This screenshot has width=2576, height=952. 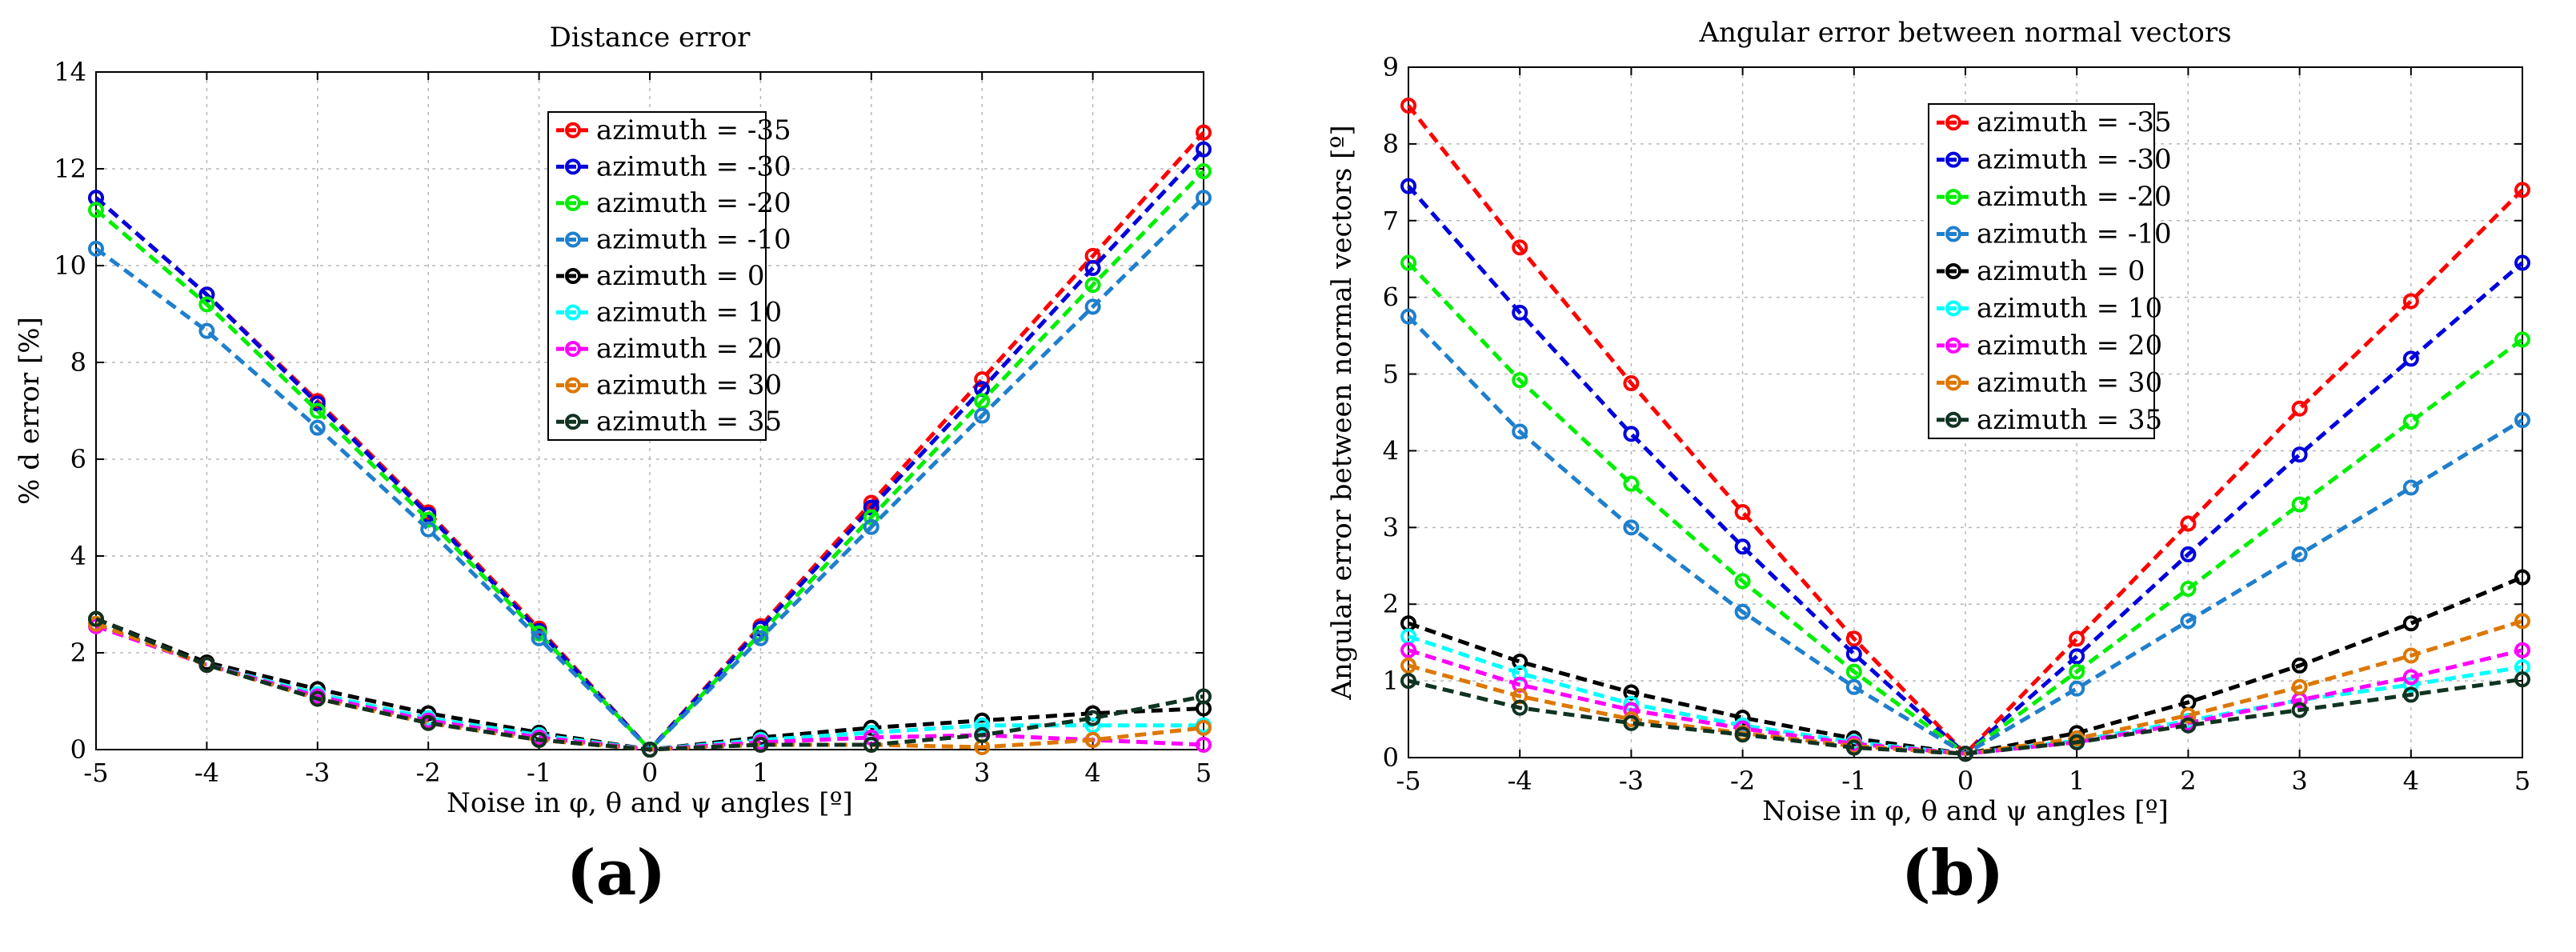 I want to click on x-tick-label: 5, so click(x=2522, y=781).